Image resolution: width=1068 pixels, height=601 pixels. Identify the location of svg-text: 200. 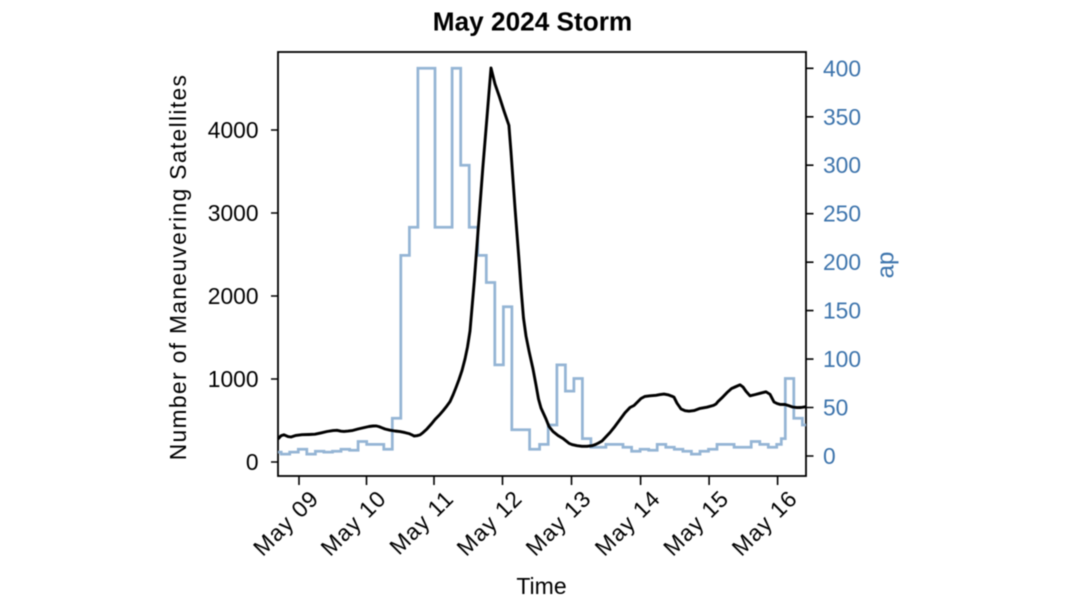
(842, 262).